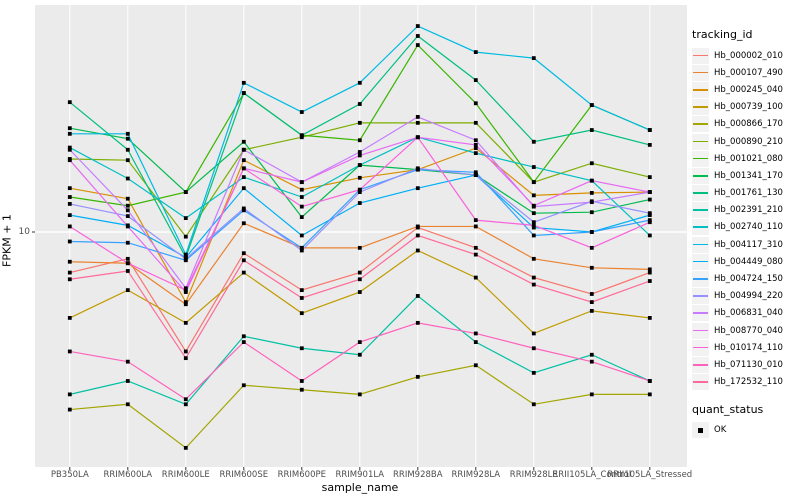 The width and height of the screenshot is (800, 500). What do you see at coordinates (745, 72) in the screenshot?
I see `legend-item: Hb_000107_490` at bounding box center [745, 72].